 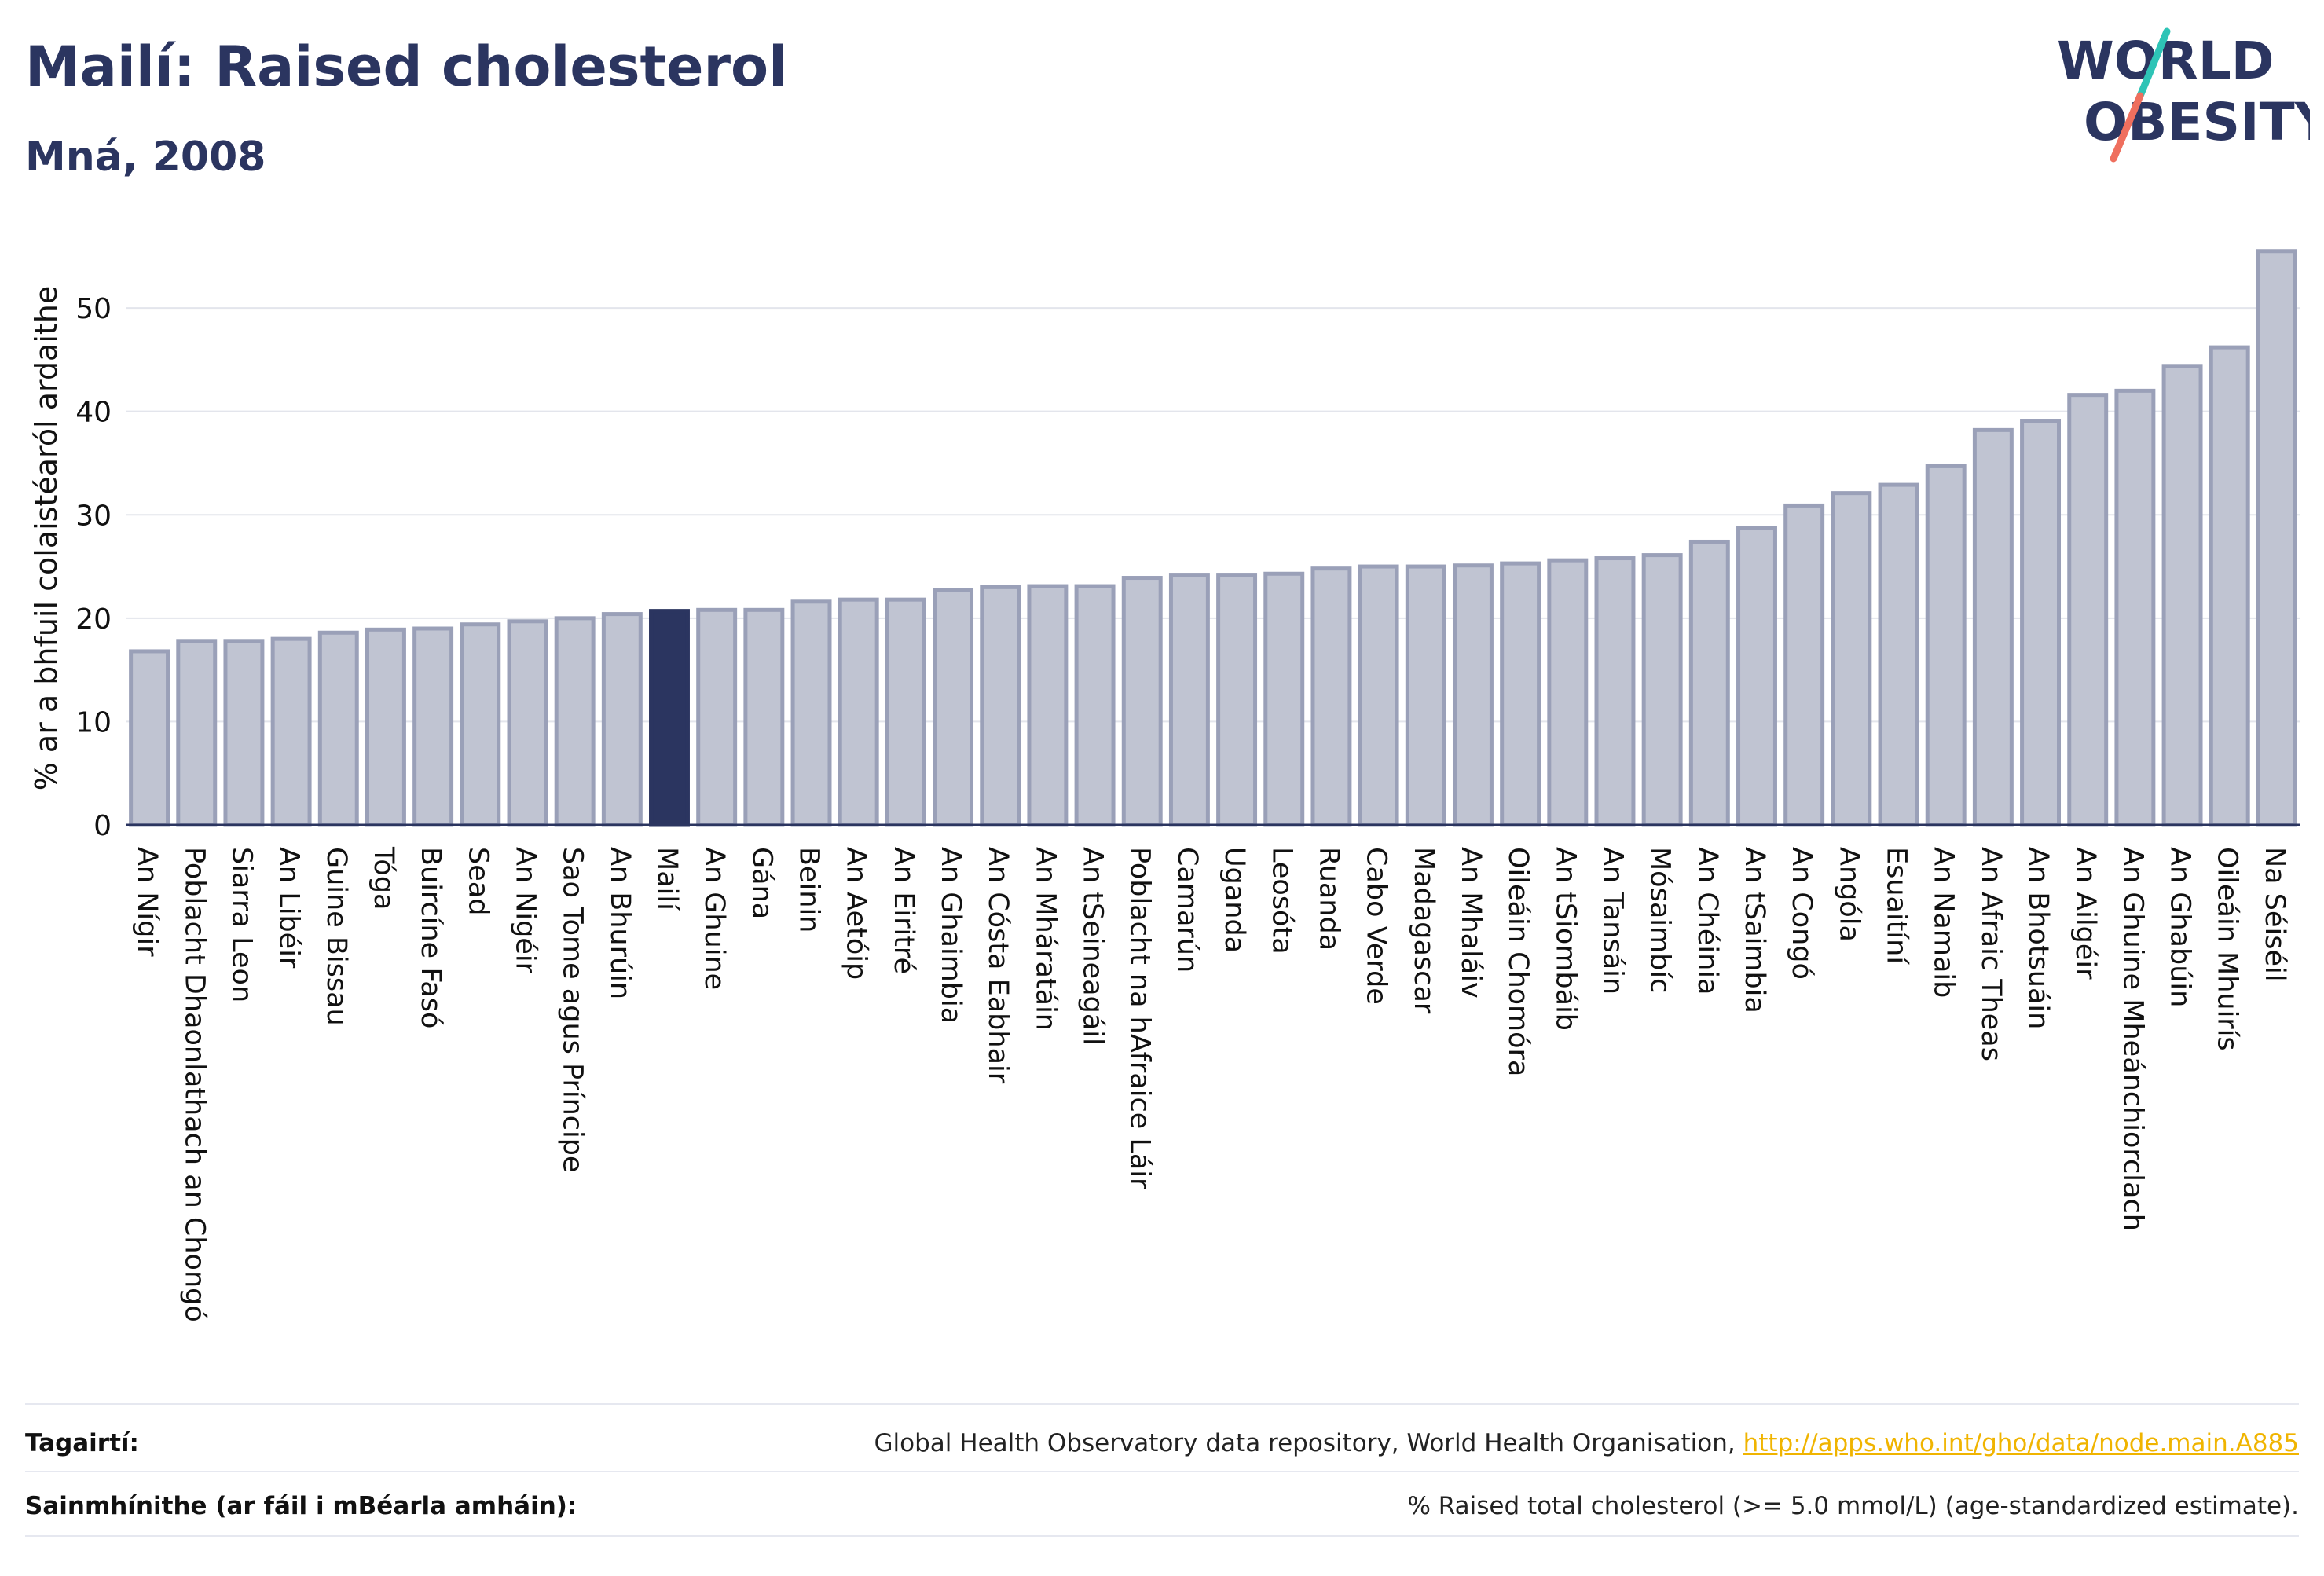 I want to click on page-title: Mailí: Raised cholesterol, so click(x=406, y=67).